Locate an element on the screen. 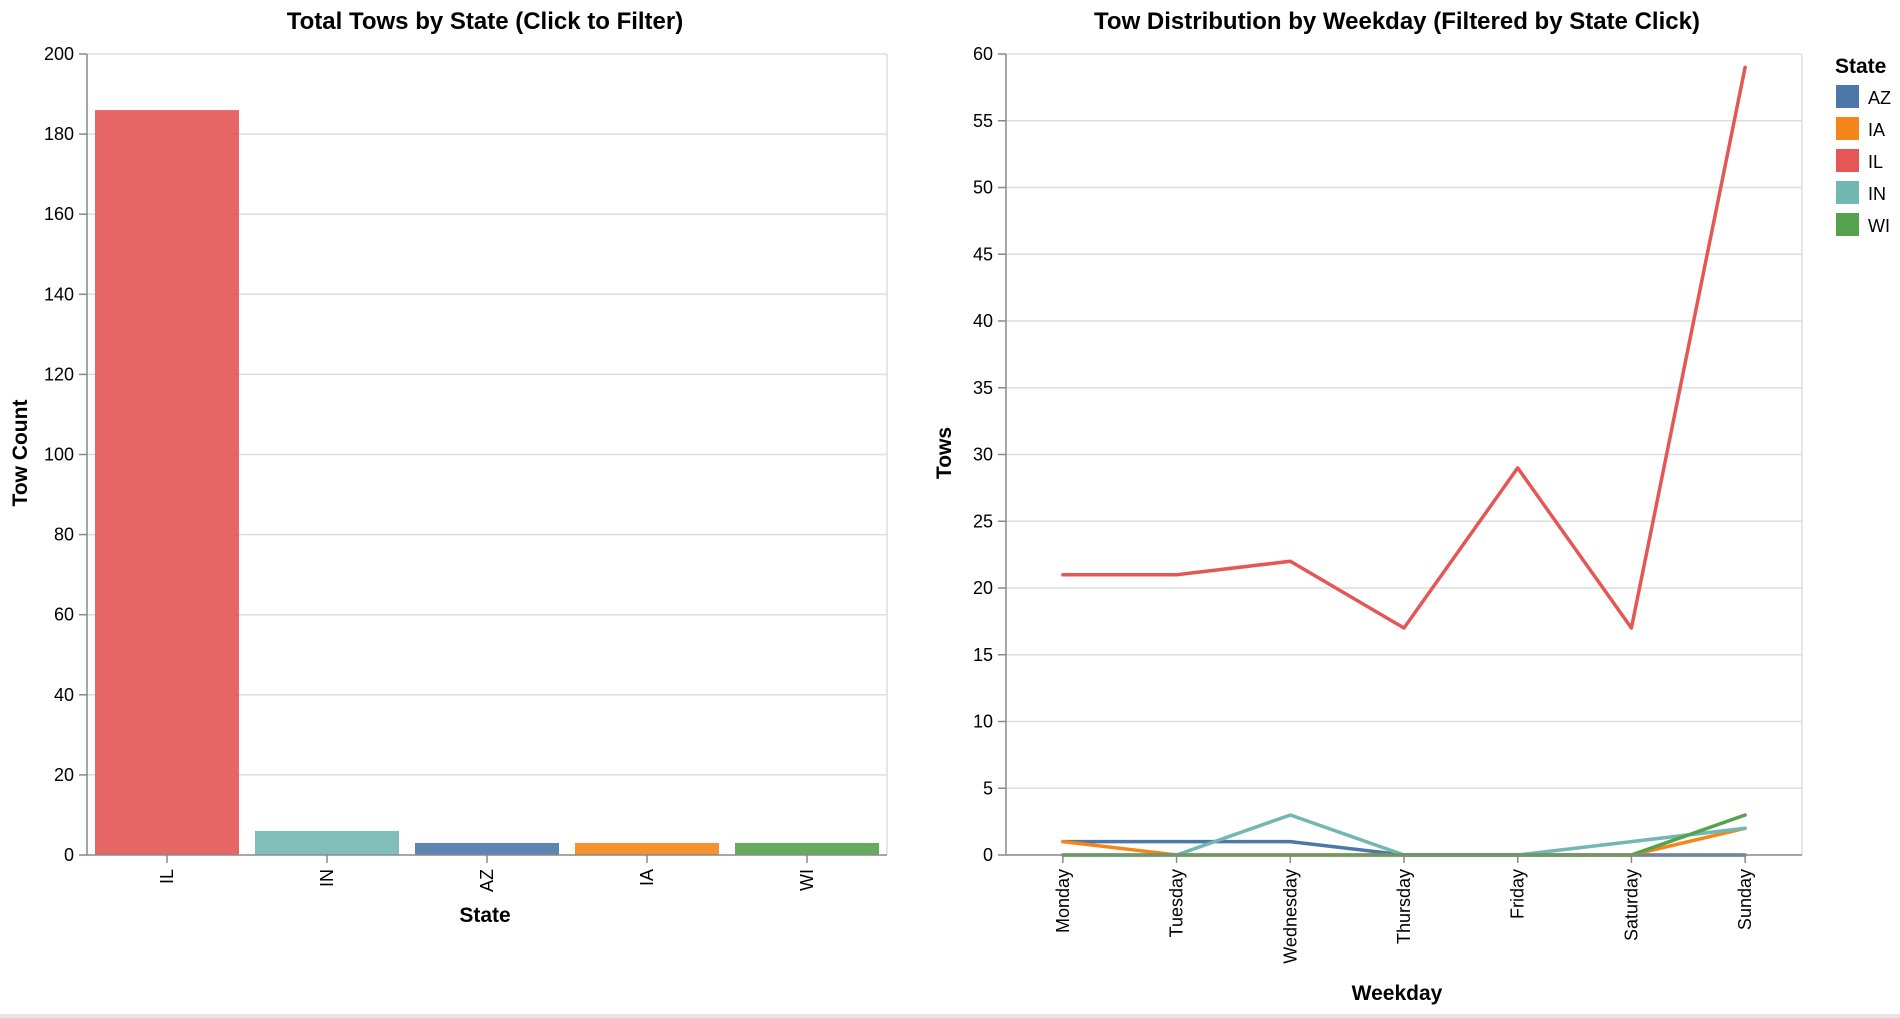 This screenshot has height=1018, width=1900. legend-item-il: IL is located at coordinates (1859, 160).